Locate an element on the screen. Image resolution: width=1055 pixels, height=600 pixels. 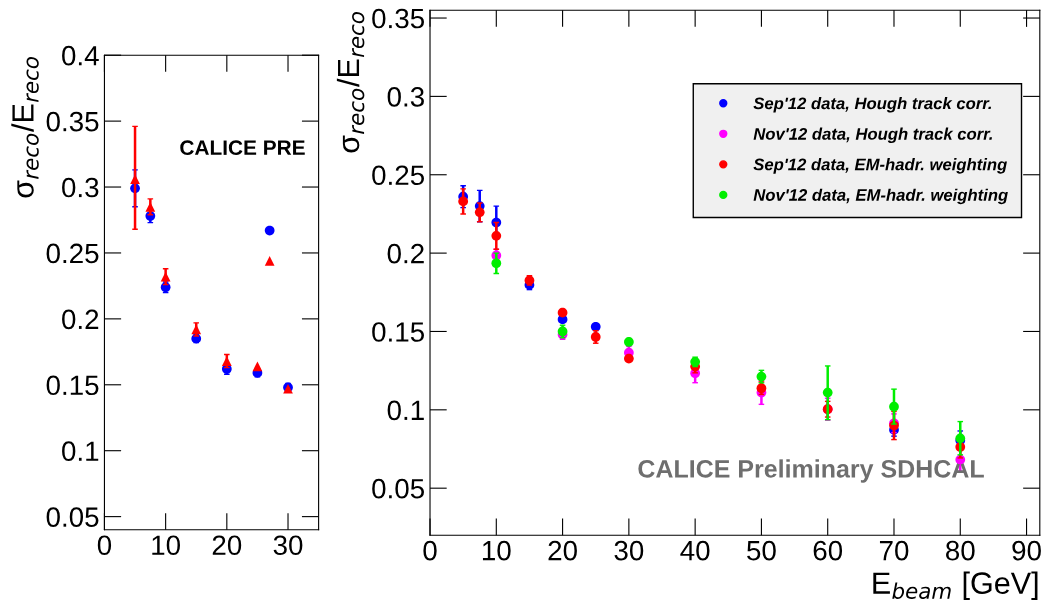
annotation: CALICE Preliminary SDHCAL is located at coordinates (811, 471).